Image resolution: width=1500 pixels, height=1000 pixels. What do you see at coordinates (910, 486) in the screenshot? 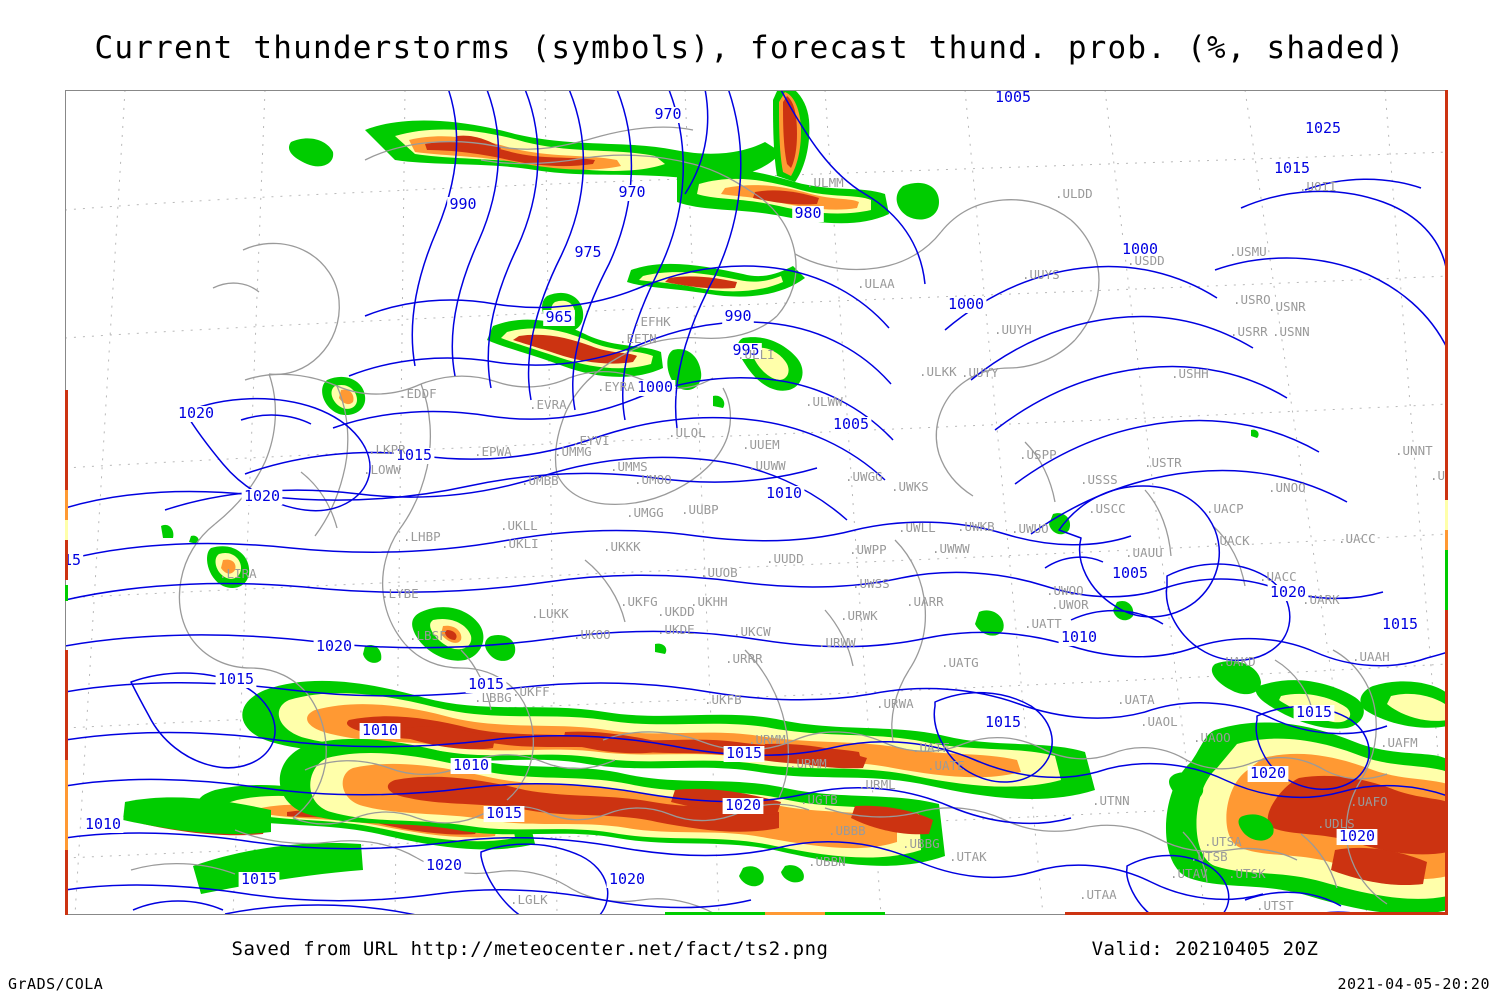
I see `station-label: .UWKS` at bounding box center [910, 486].